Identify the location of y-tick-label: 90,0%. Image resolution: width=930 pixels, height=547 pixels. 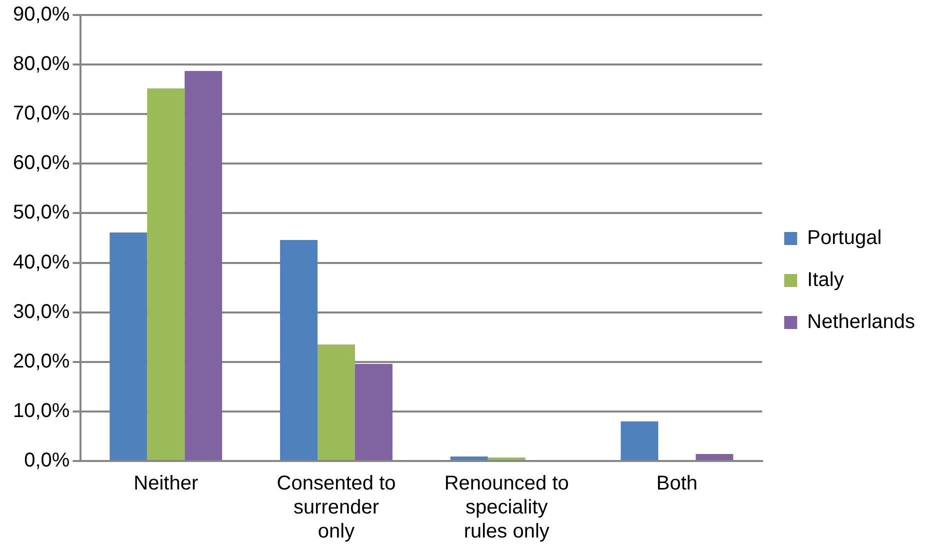
(41, 15).